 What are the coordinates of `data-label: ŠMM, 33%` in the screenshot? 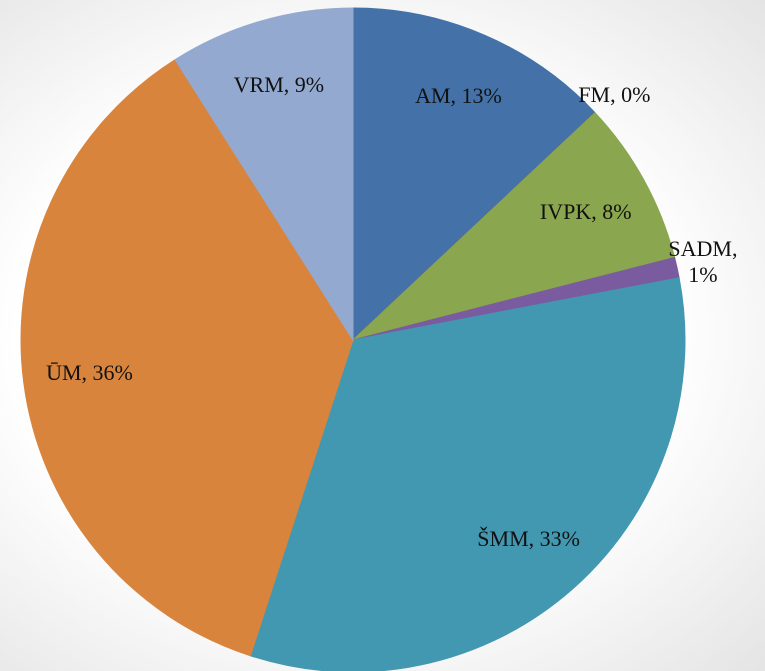 It's located at (528, 539).